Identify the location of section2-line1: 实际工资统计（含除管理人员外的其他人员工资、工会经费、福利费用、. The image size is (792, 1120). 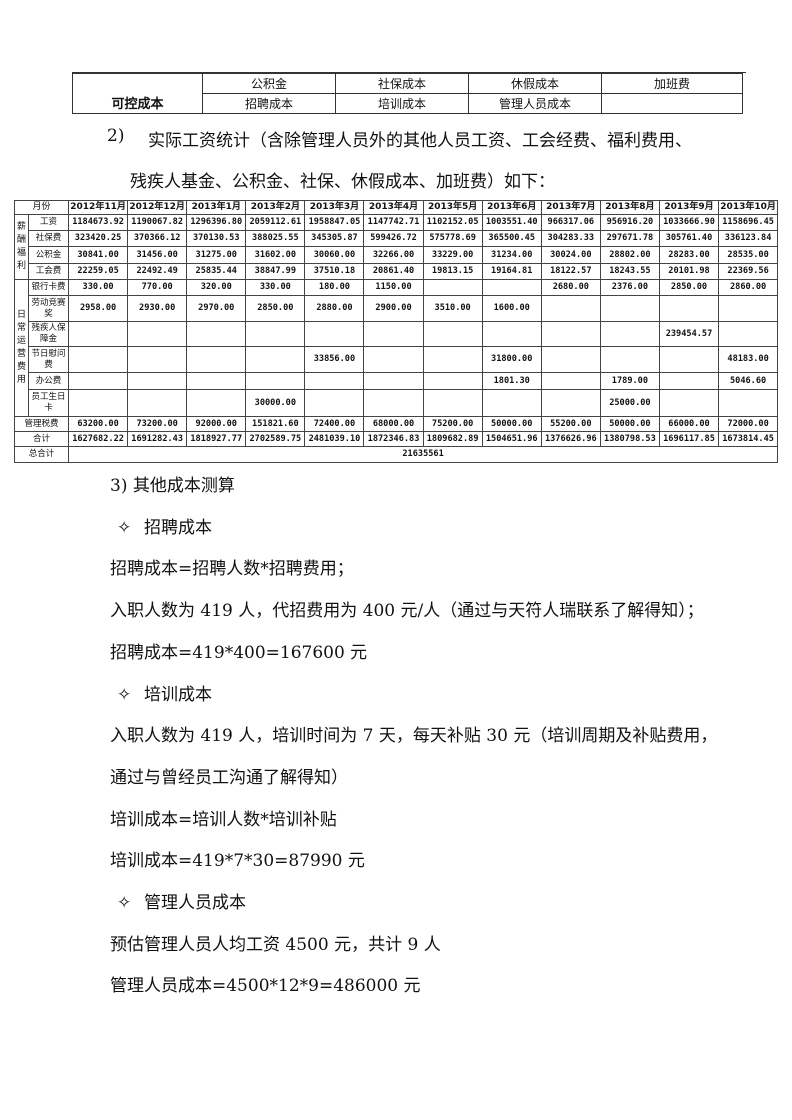
(420, 141).